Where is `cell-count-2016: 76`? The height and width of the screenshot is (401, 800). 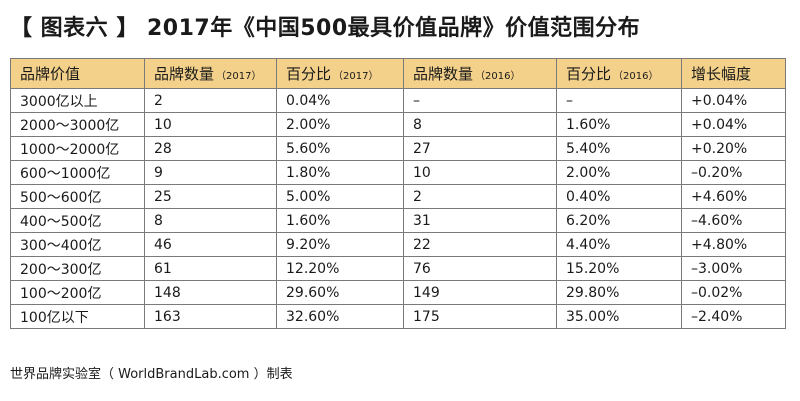 cell-count-2016: 76 is located at coordinates (480, 268).